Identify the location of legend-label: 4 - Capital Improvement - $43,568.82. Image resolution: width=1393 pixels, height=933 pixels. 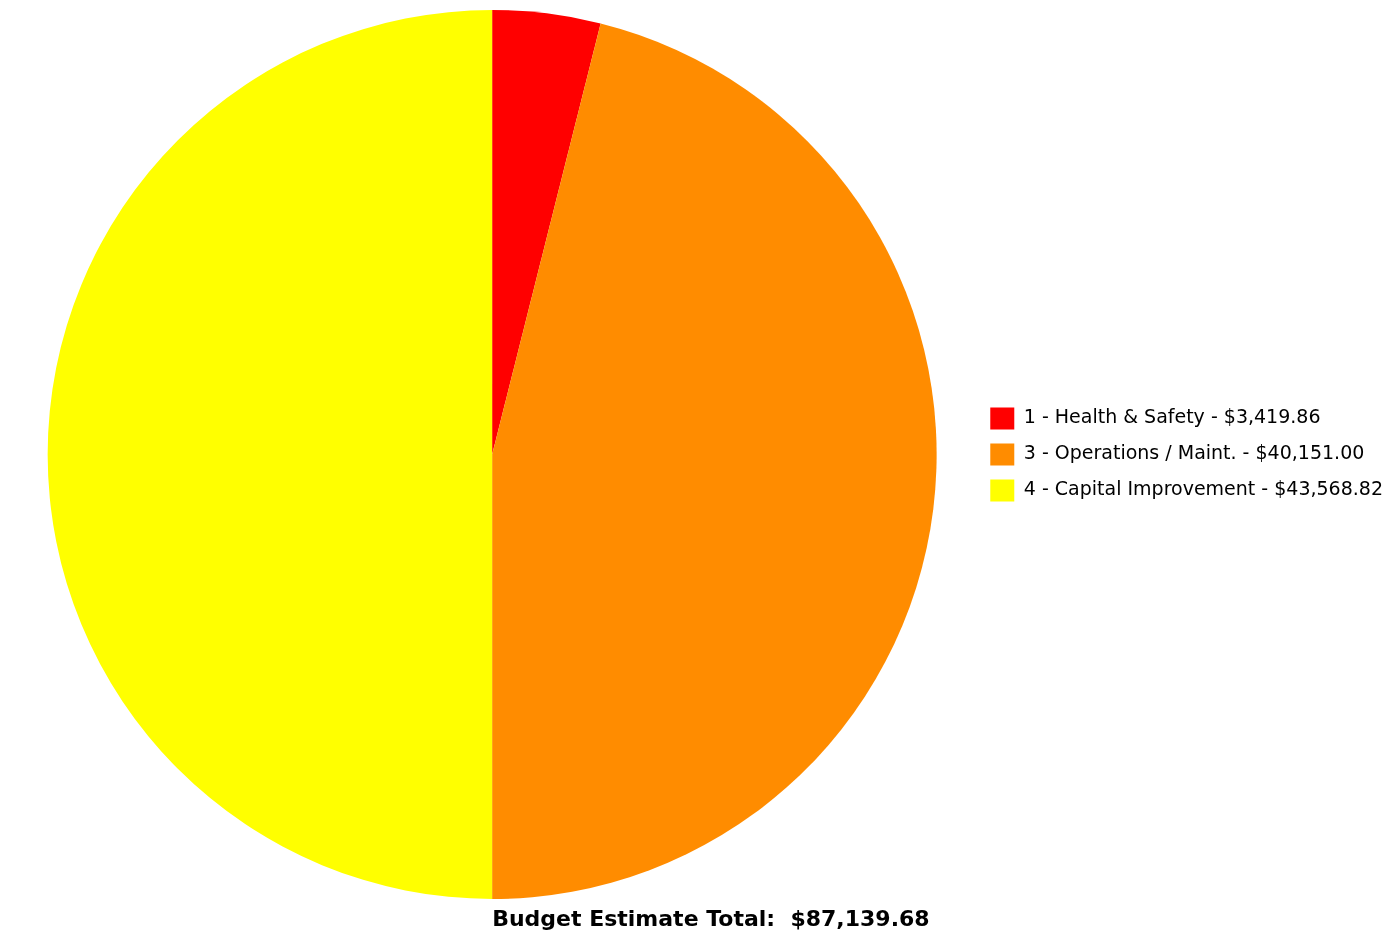
(1203, 488).